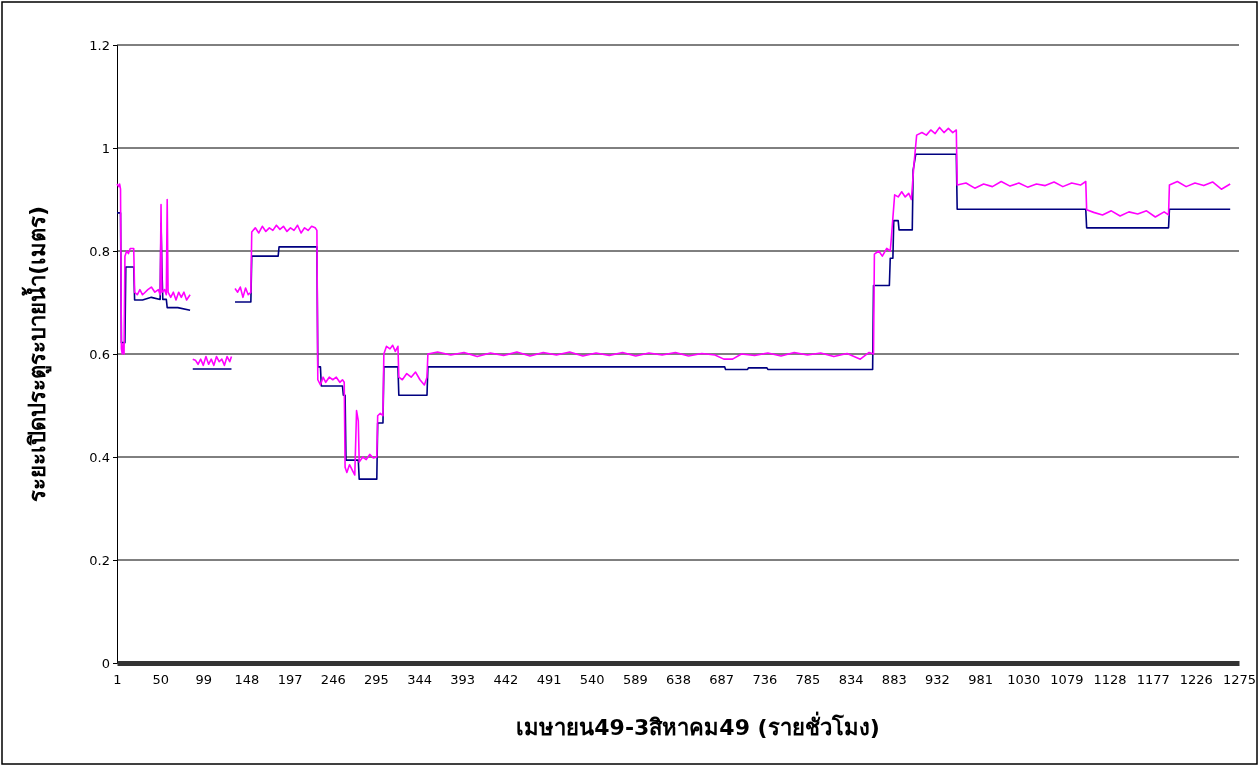  I want to click on x-tick-label: 1177, so click(1153, 680).